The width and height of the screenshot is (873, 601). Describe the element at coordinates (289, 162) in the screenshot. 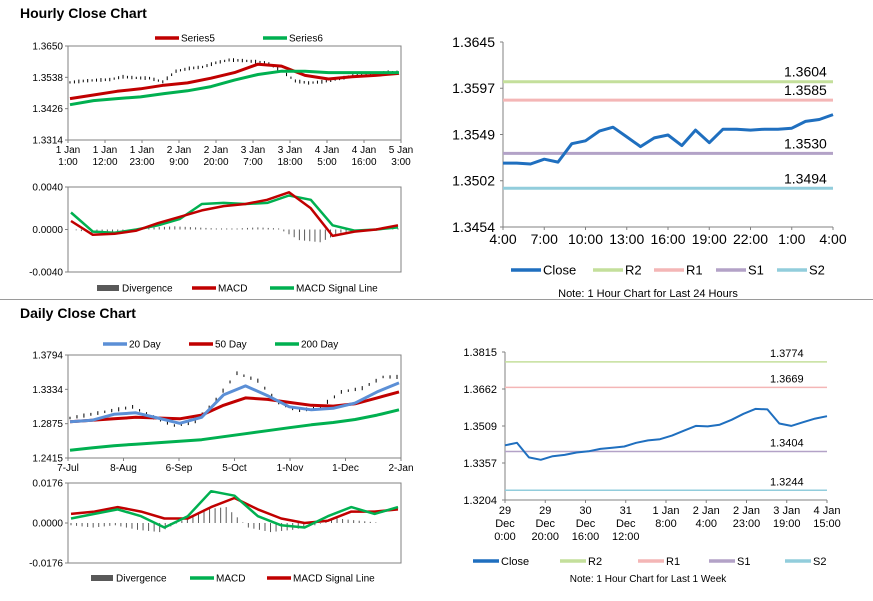

I see `hourly-price-x-label: 18:00` at that location.